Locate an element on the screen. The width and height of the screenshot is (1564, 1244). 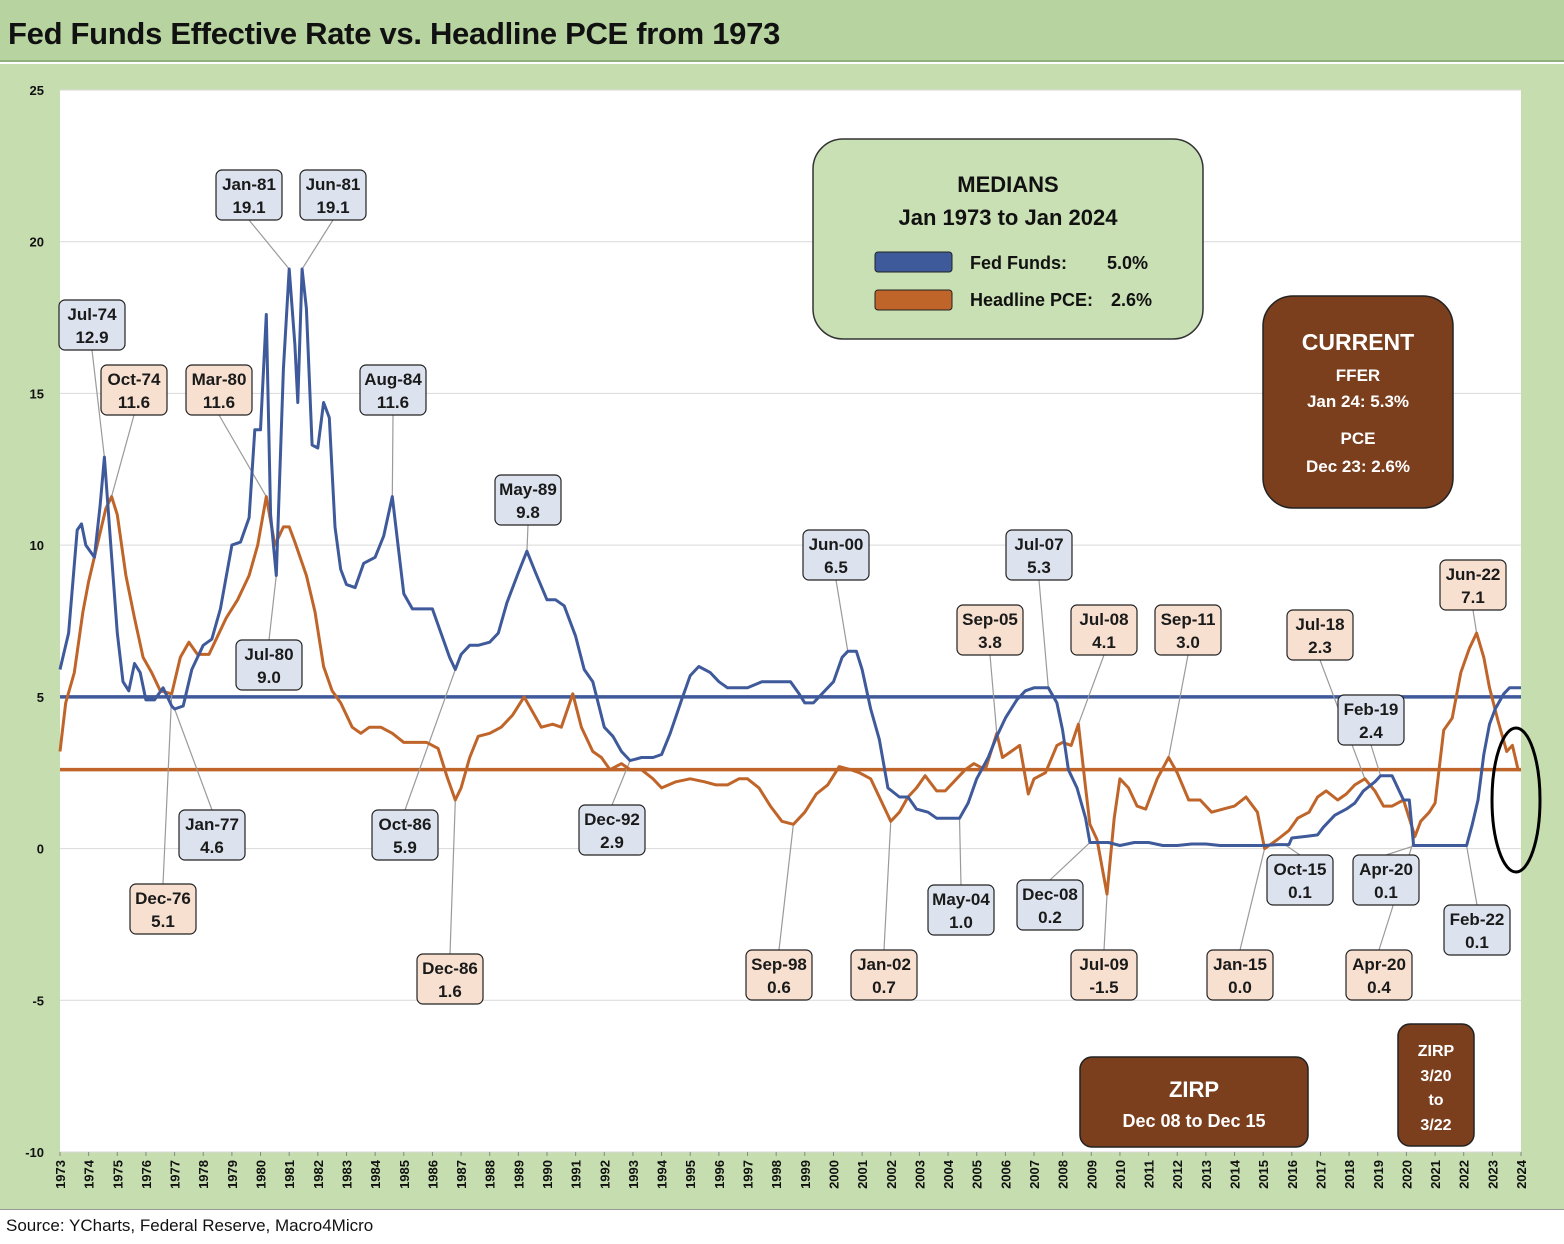
x-tick-label: 2010 is located at coordinates (1120, 1174).